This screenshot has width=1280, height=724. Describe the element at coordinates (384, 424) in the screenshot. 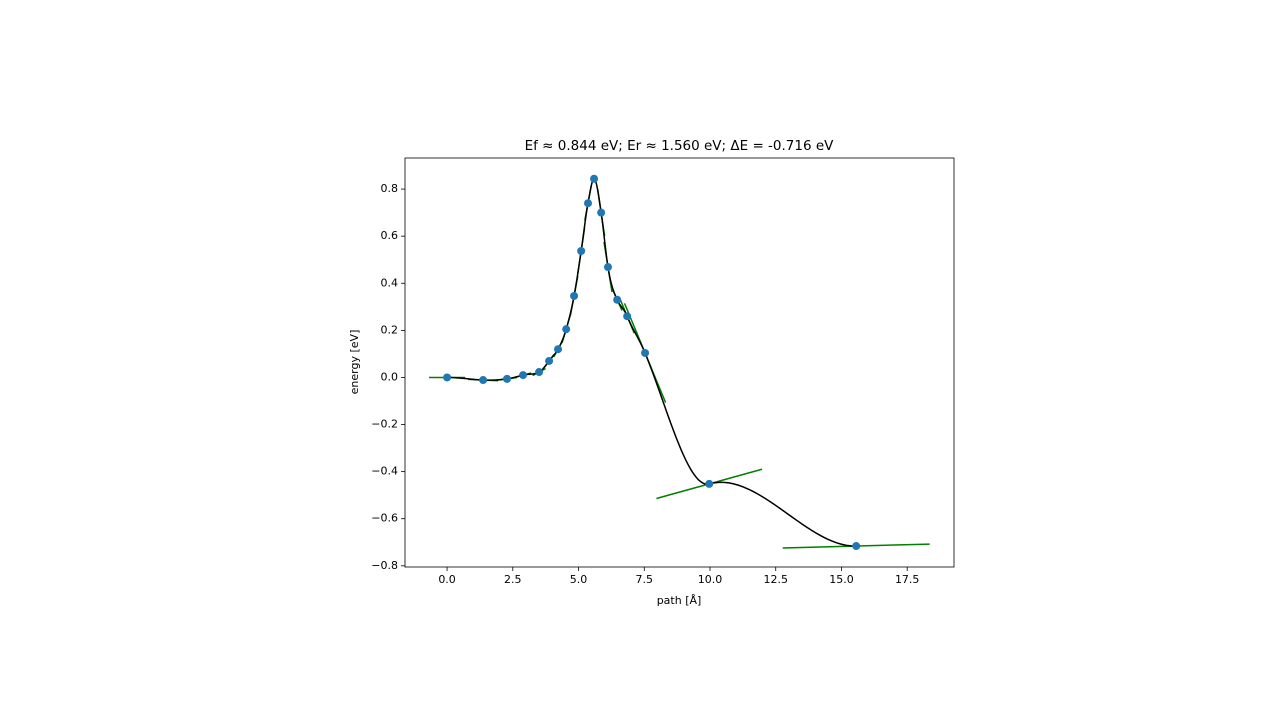

I see `y-tick-label: −0.2` at that location.